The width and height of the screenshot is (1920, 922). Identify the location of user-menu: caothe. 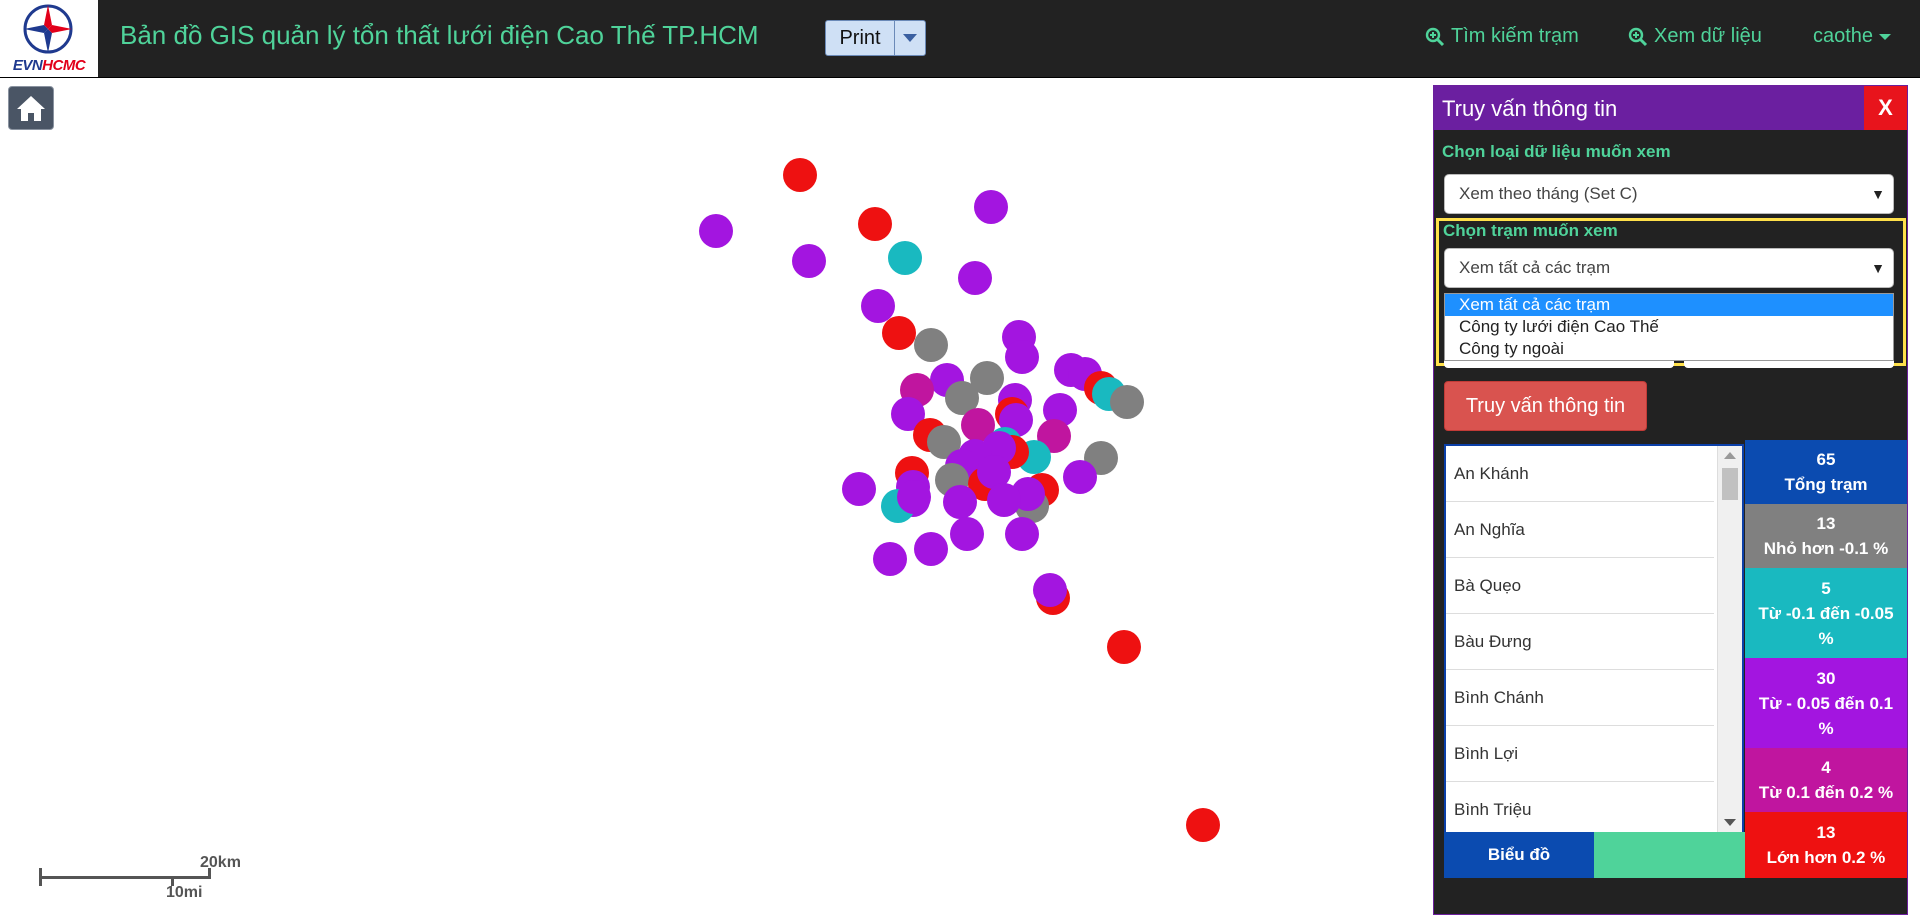
(1852, 36).